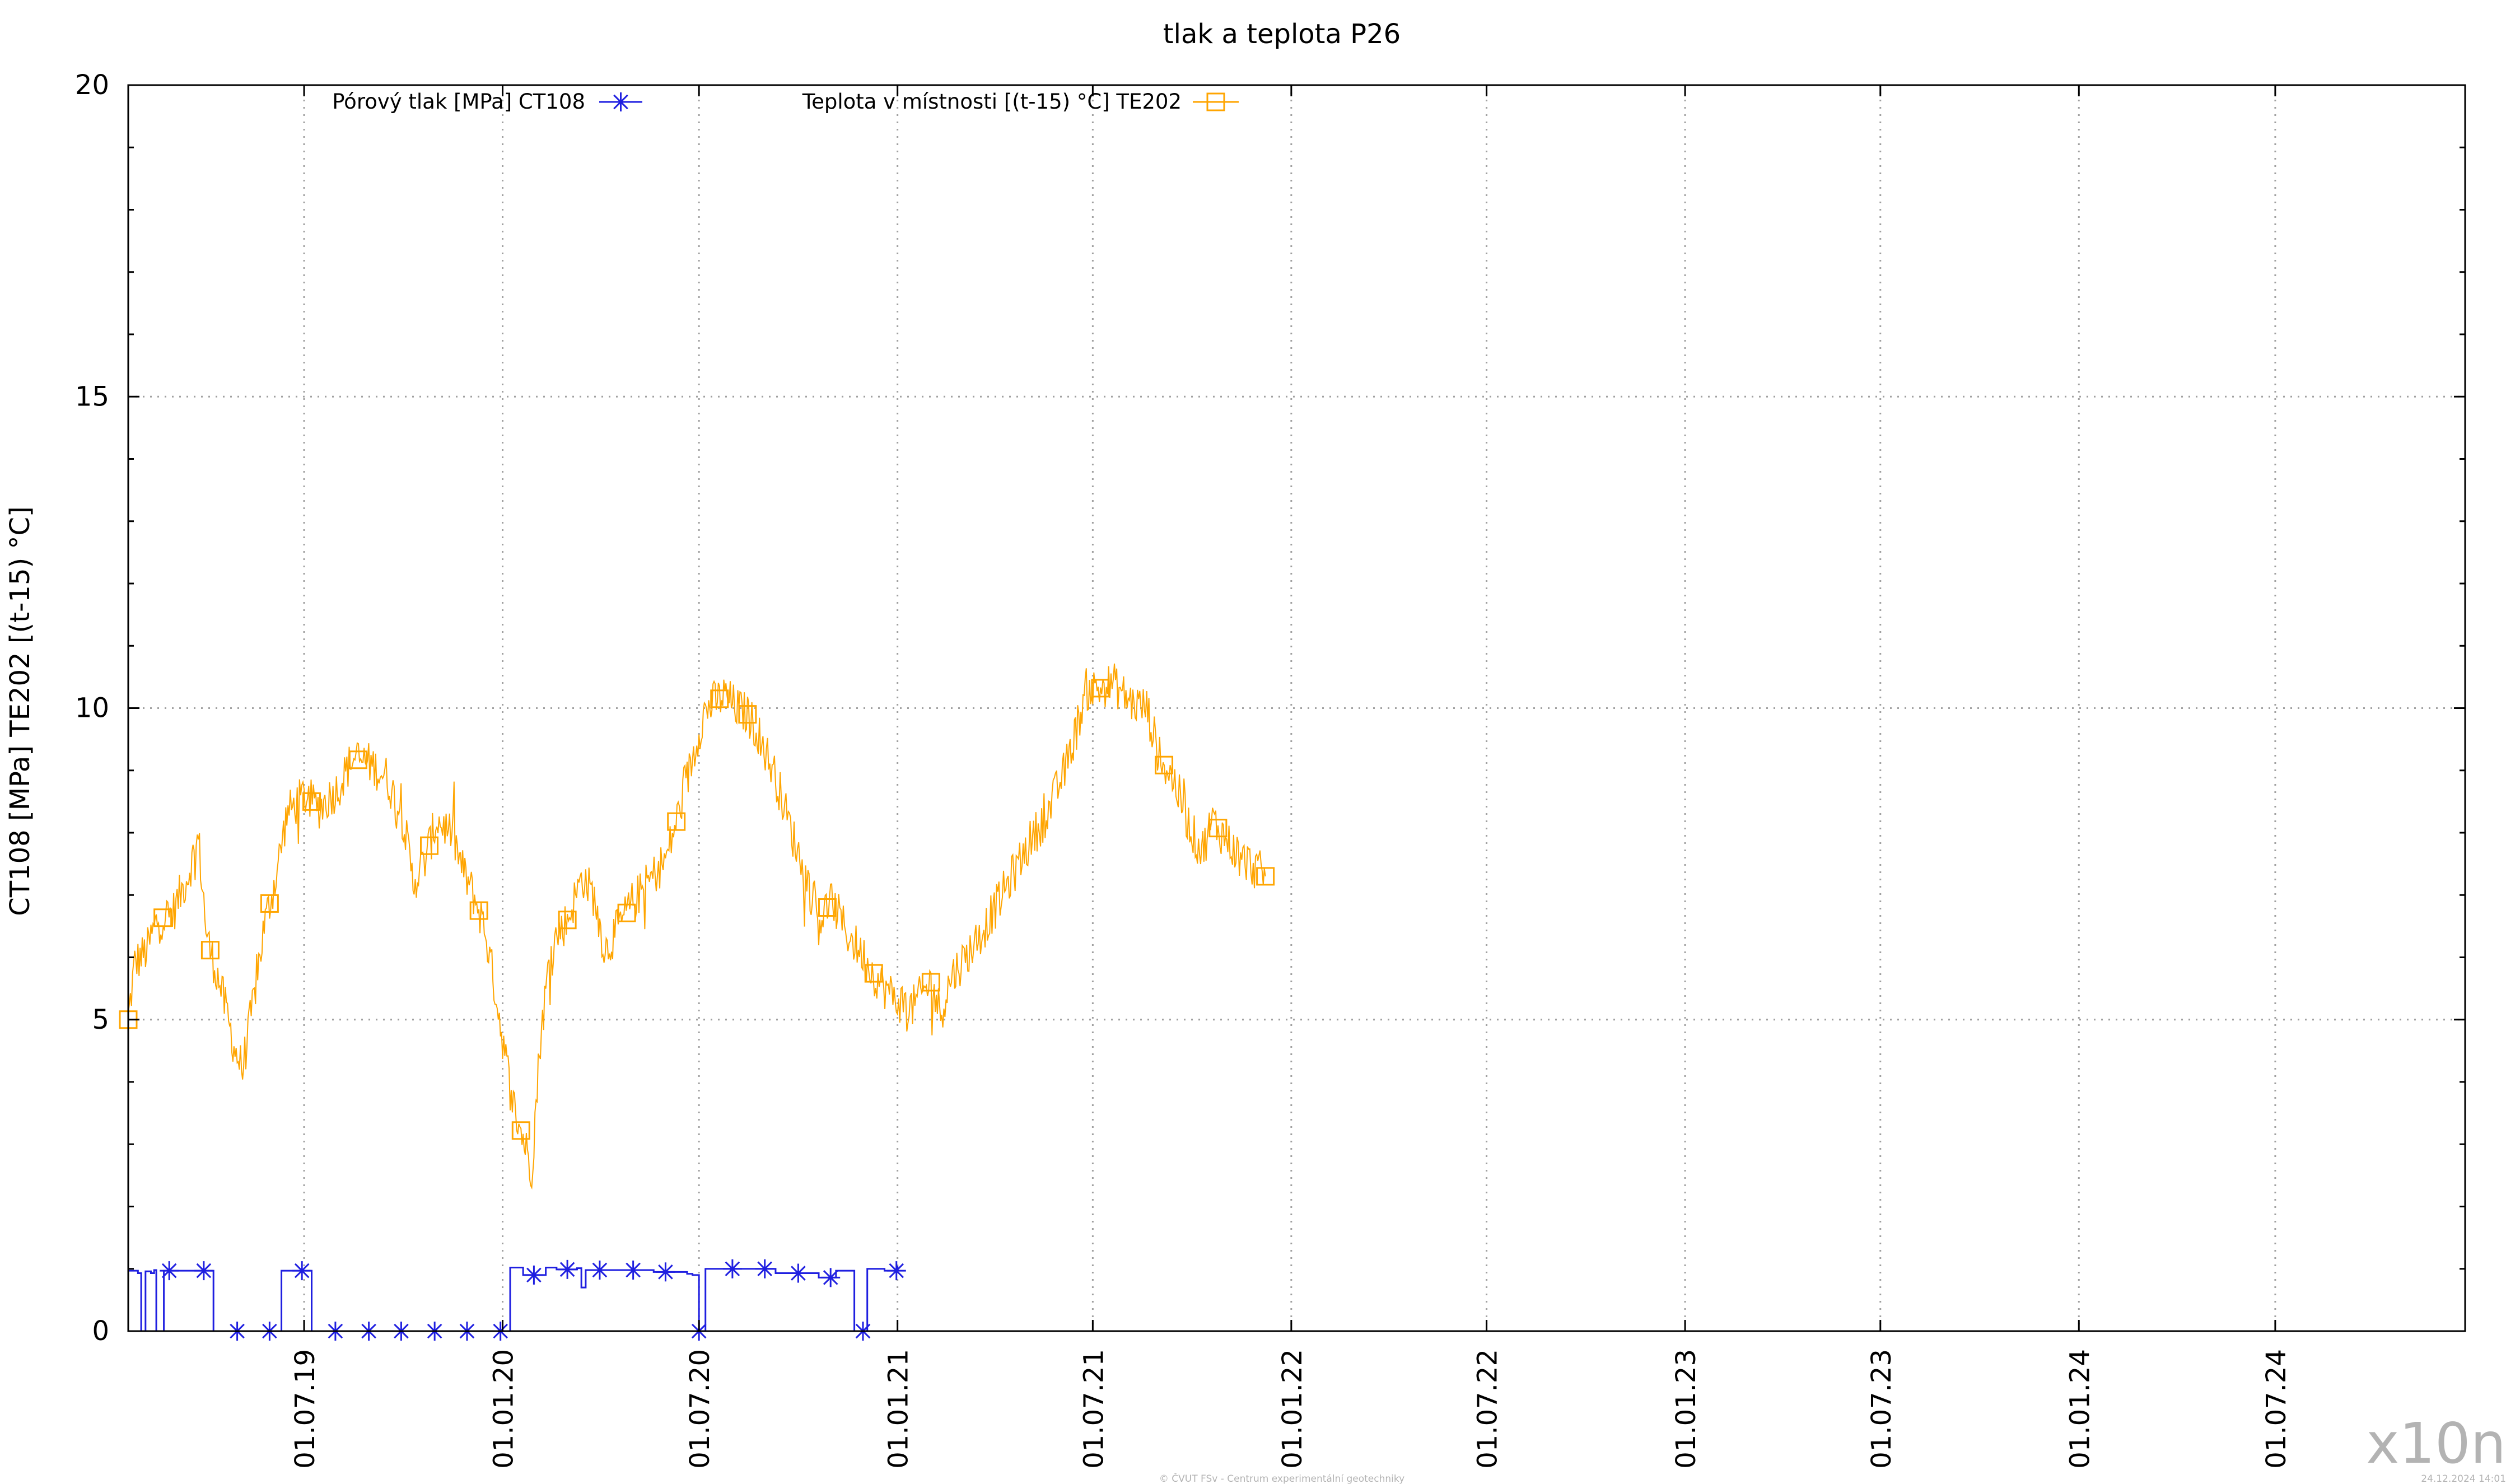 The width and height of the screenshot is (2520, 1484). I want to click on x-tick-label: 01.07.23, so click(1882, 1409).